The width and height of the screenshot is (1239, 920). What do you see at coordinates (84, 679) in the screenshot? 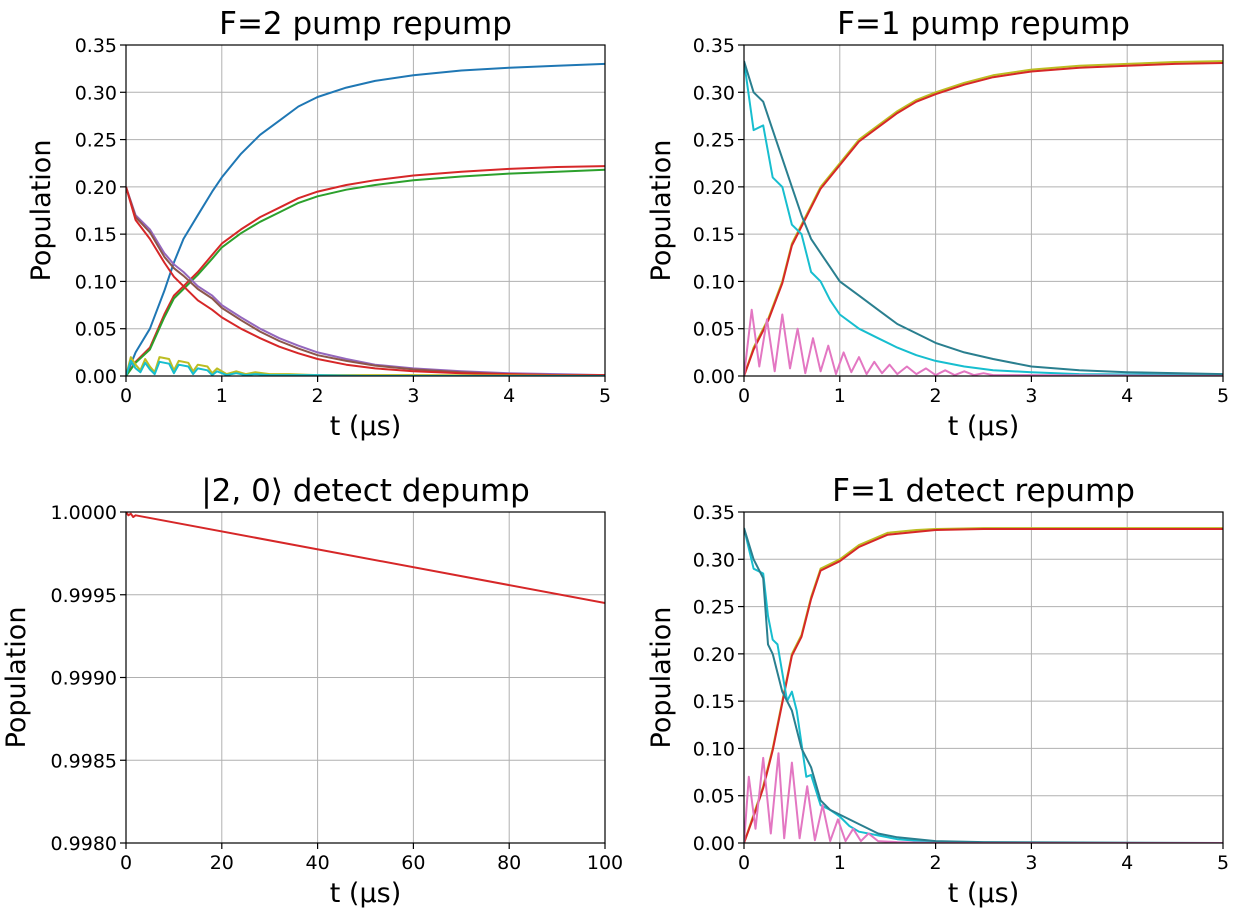
I see `y-tick-label: 0.9990` at bounding box center [84, 679].